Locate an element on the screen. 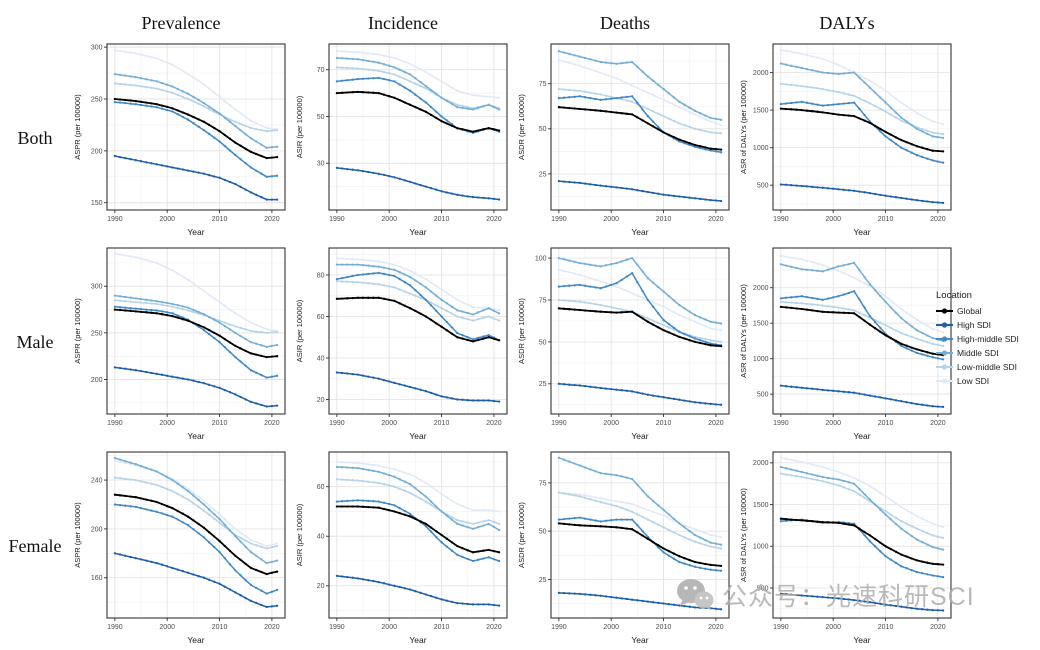 This screenshot has width=1040, height=650. svg-text: 40 is located at coordinates (321, 358).